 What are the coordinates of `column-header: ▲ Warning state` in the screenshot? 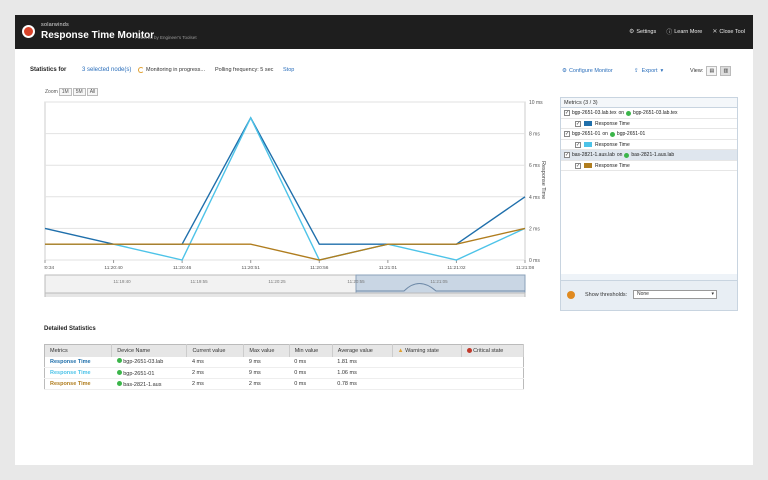 It's located at (427, 350).